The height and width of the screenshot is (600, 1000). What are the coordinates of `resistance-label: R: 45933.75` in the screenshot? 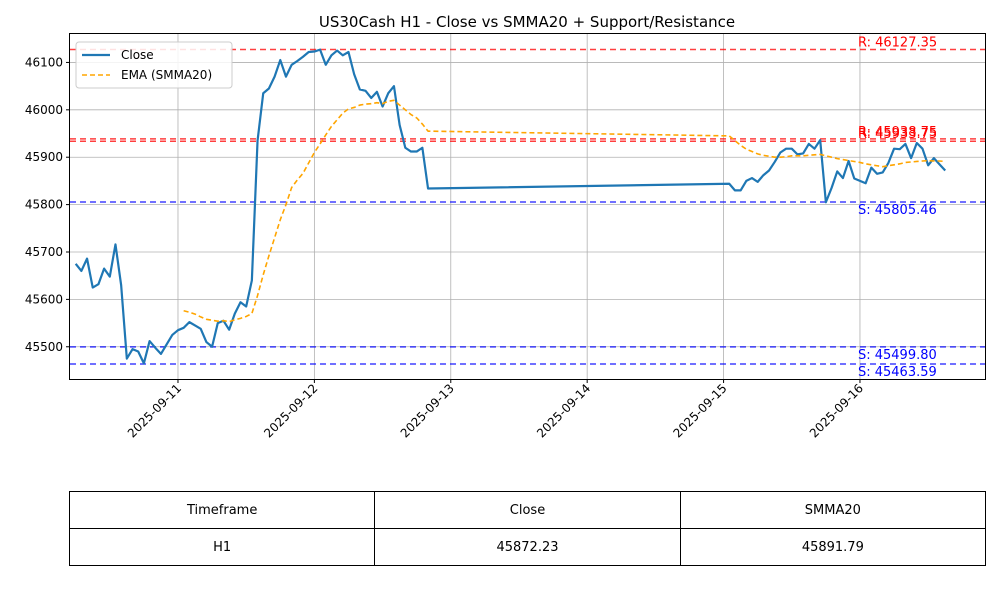 It's located at (897, 134).